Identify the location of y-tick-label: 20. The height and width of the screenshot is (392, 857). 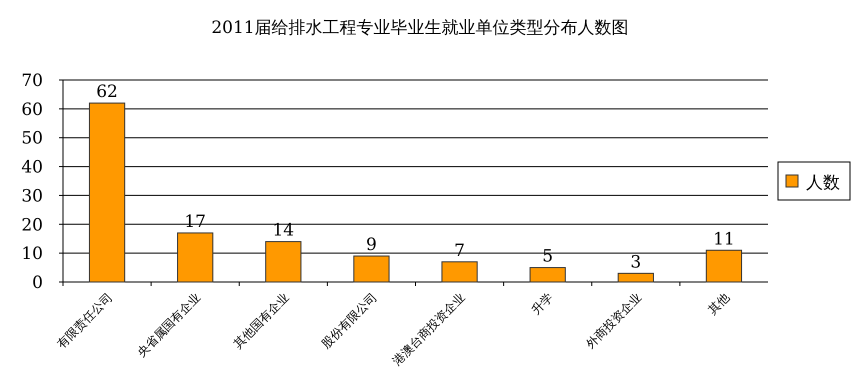
(32, 225).